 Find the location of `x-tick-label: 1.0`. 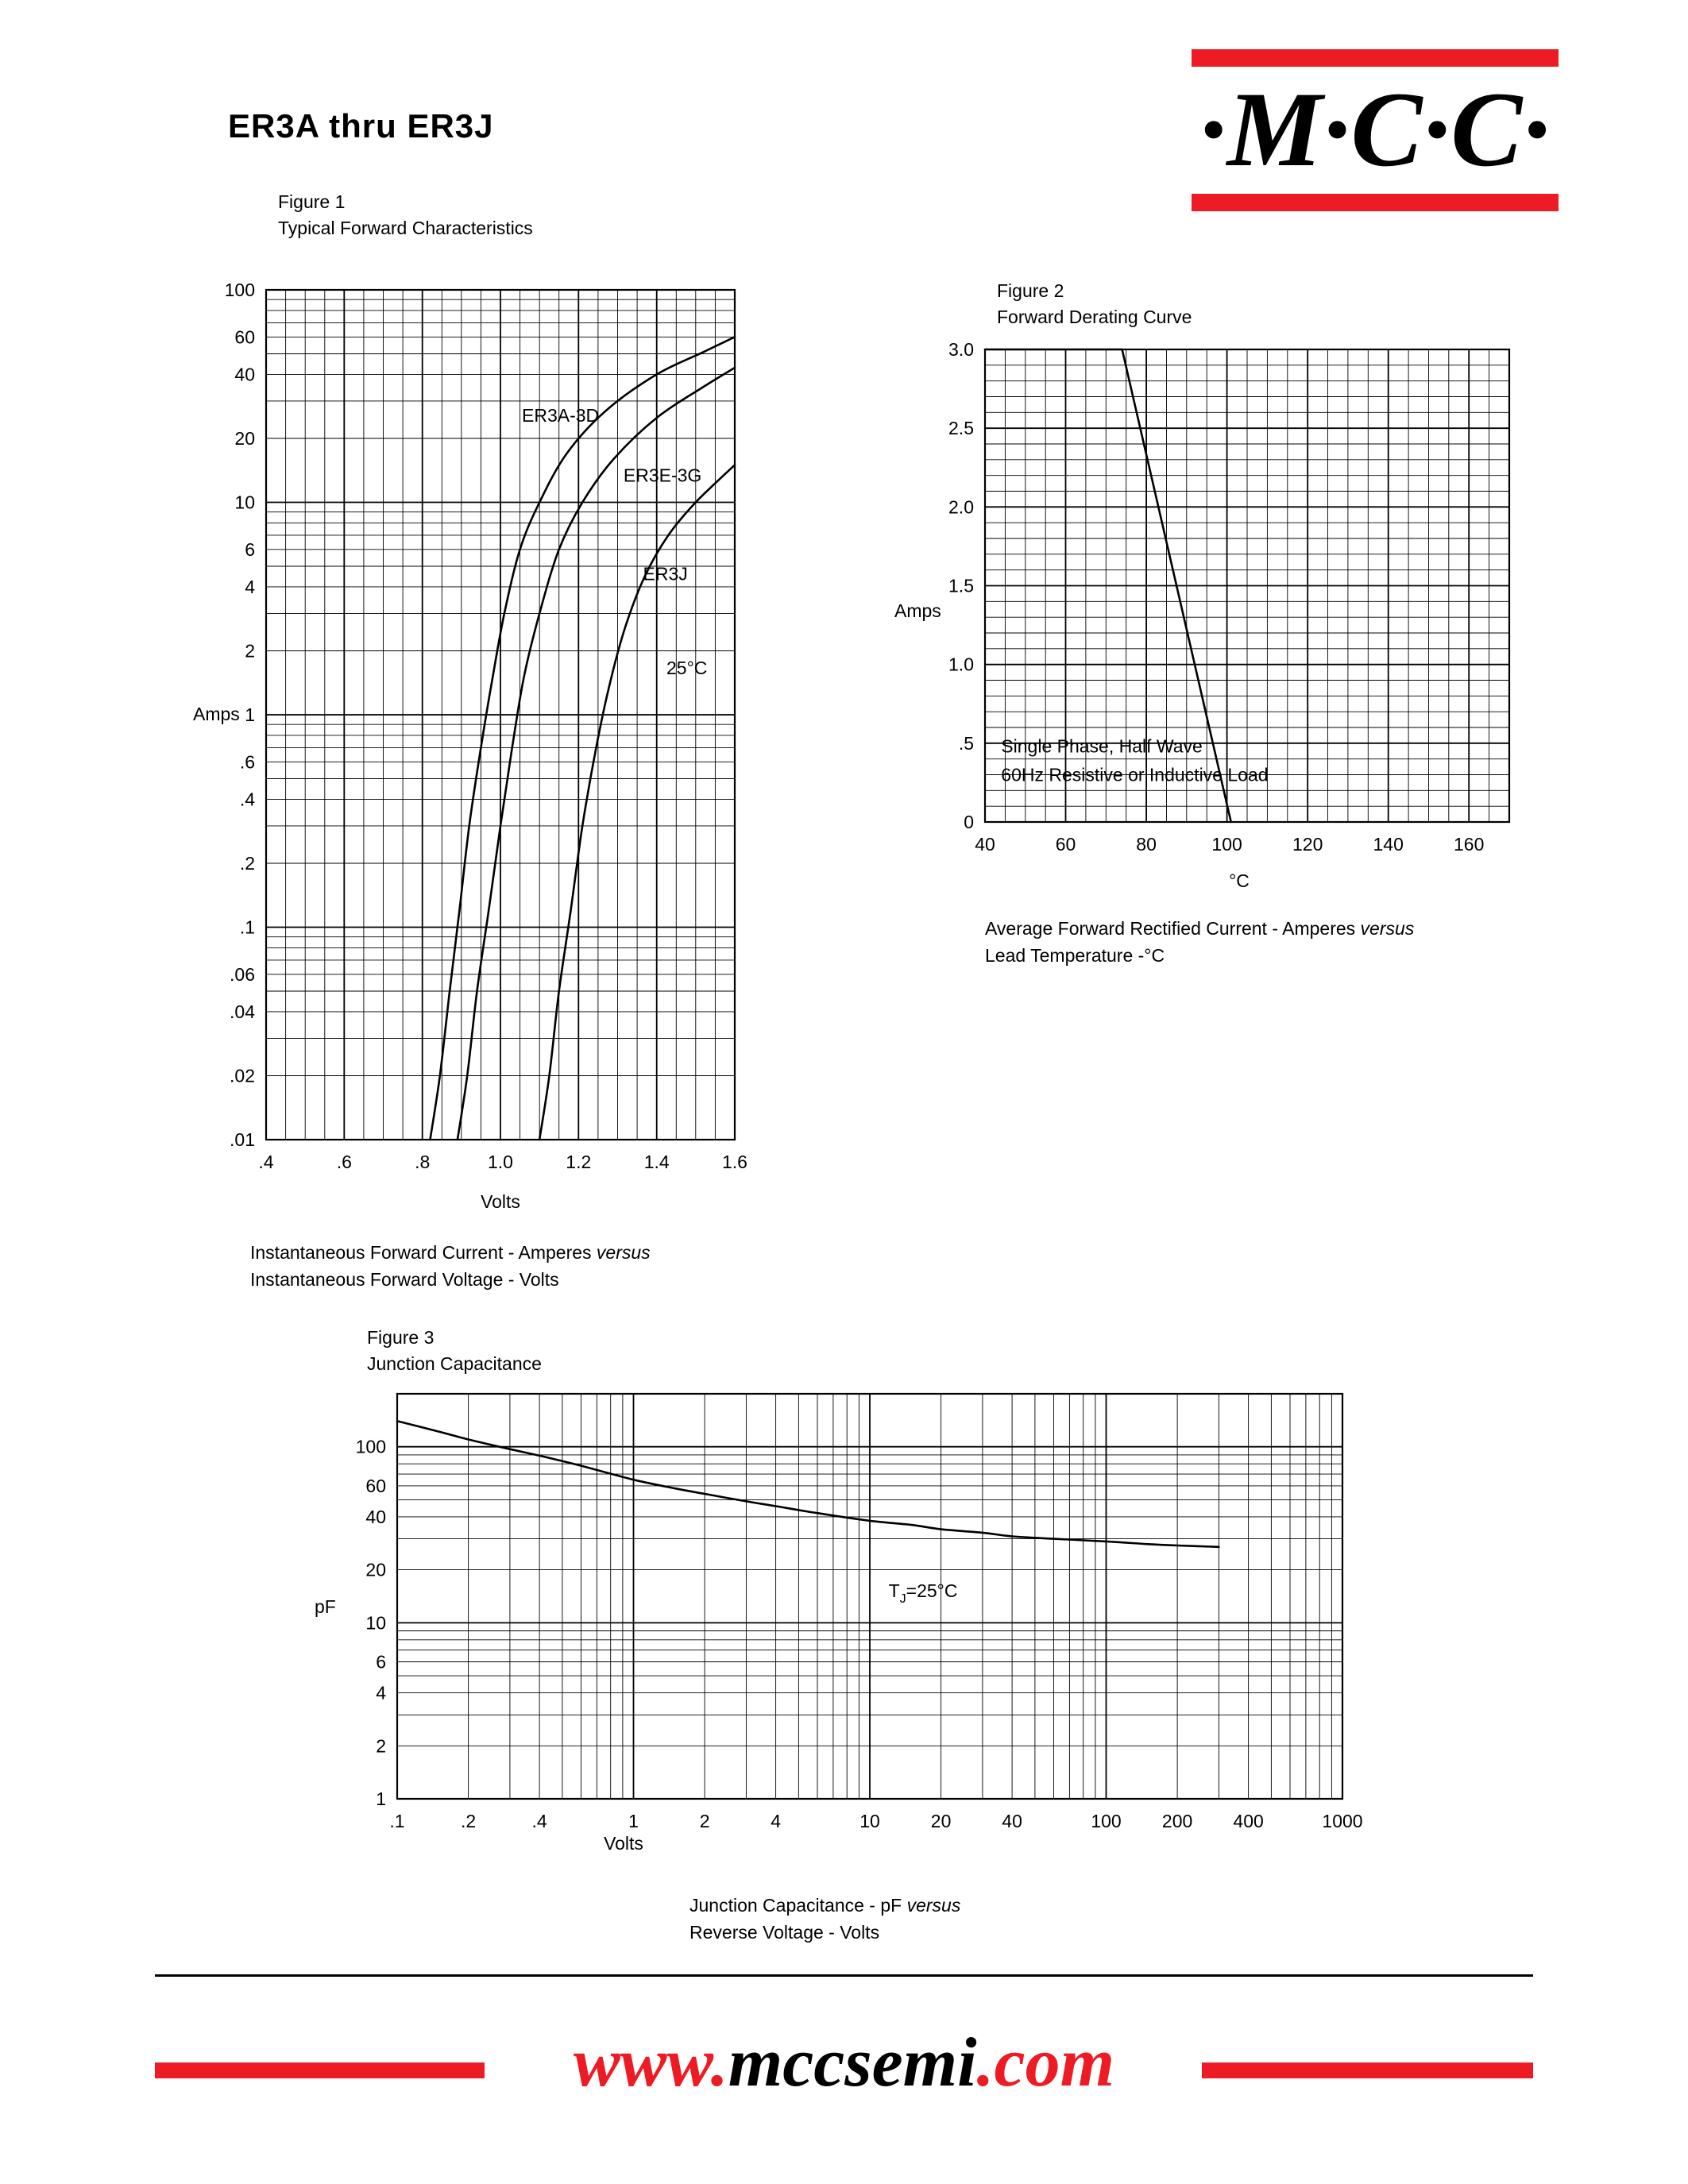

x-tick-label: 1.0 is located at coordinates (500, 1162).